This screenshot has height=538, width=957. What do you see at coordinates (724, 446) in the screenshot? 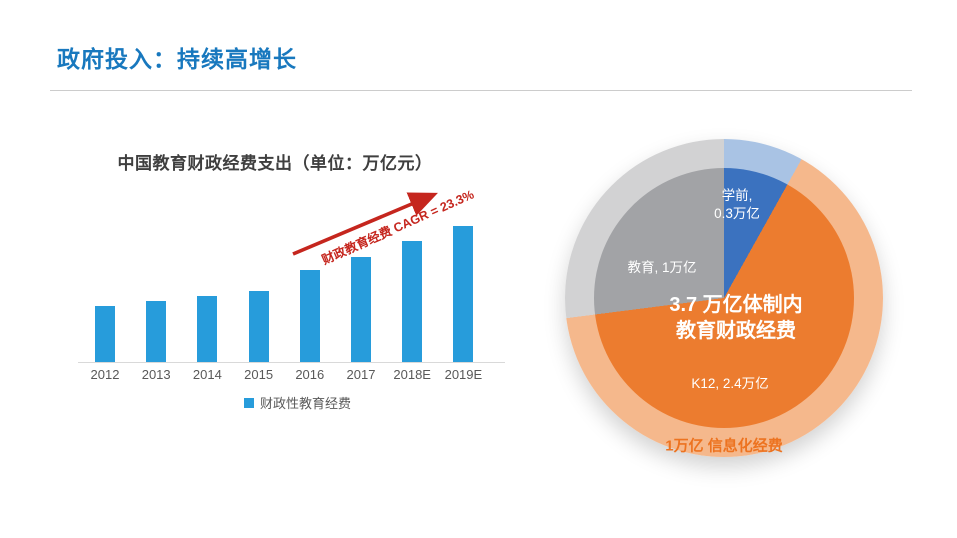
I see `pie-outer-ring-note: 1万亿 信息化经费` at bounding box center [724, 446].